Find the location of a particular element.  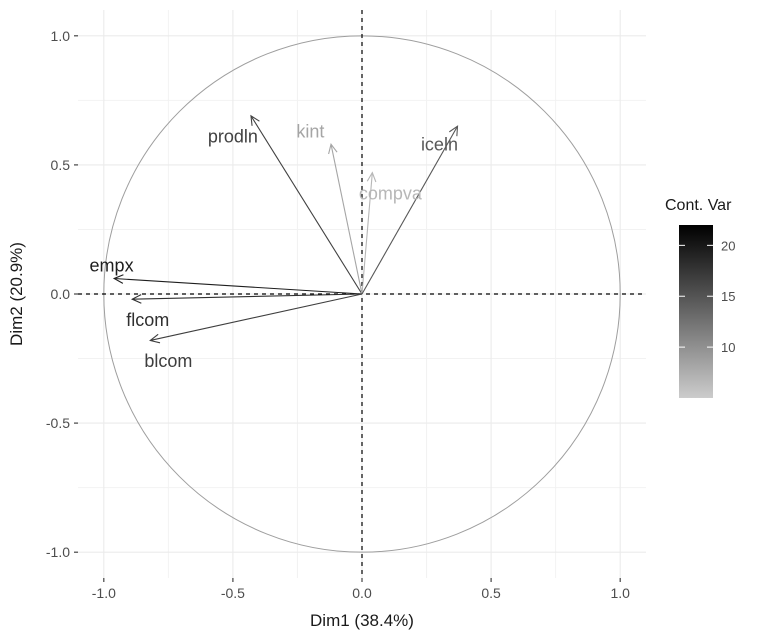

arrow-compva is located at coordinates (367, 233).